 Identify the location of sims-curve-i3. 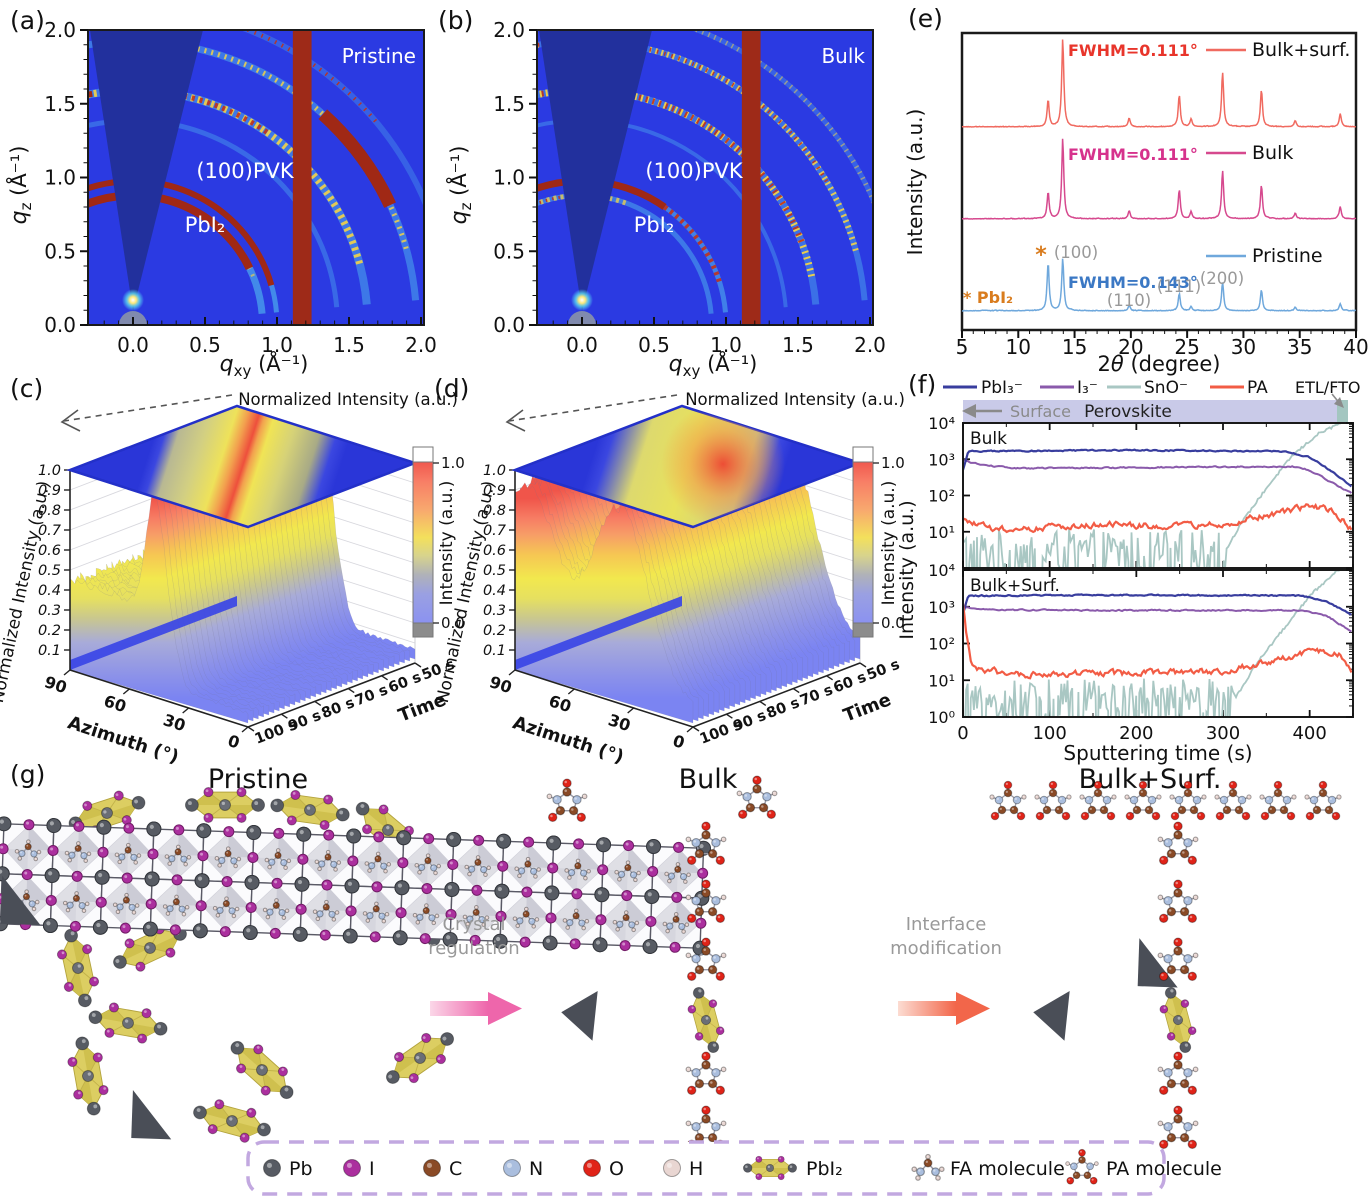
(1158, 619).